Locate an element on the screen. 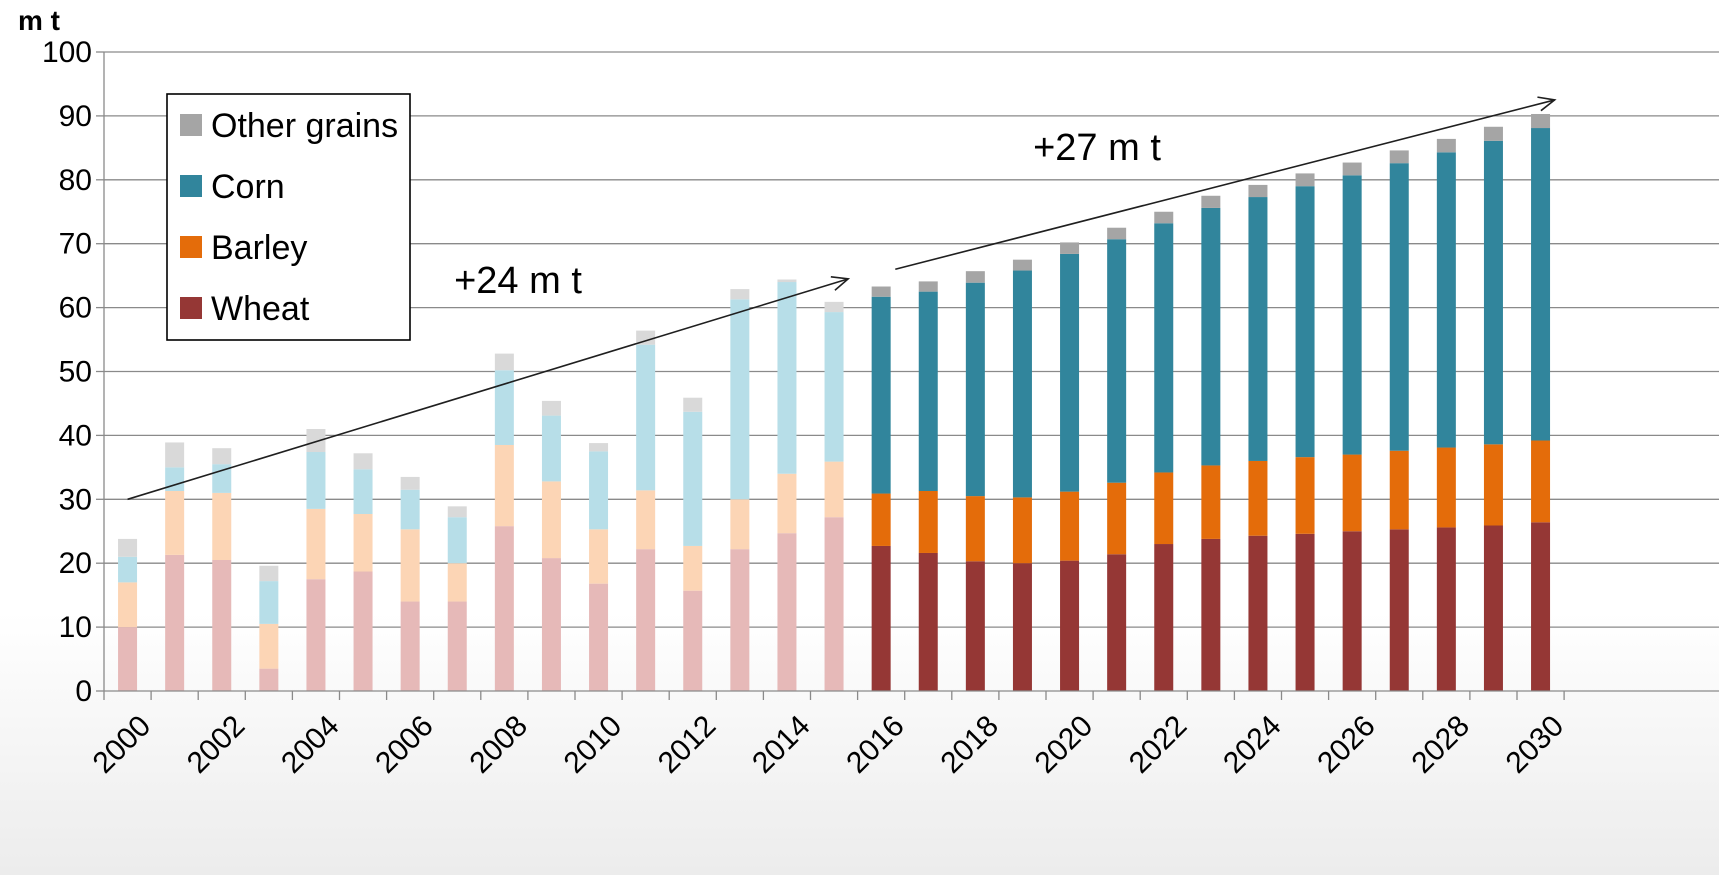 This screenshot has height=875, width=1719. bar-other-grains-2020 is located at coordinates (1070, 248).